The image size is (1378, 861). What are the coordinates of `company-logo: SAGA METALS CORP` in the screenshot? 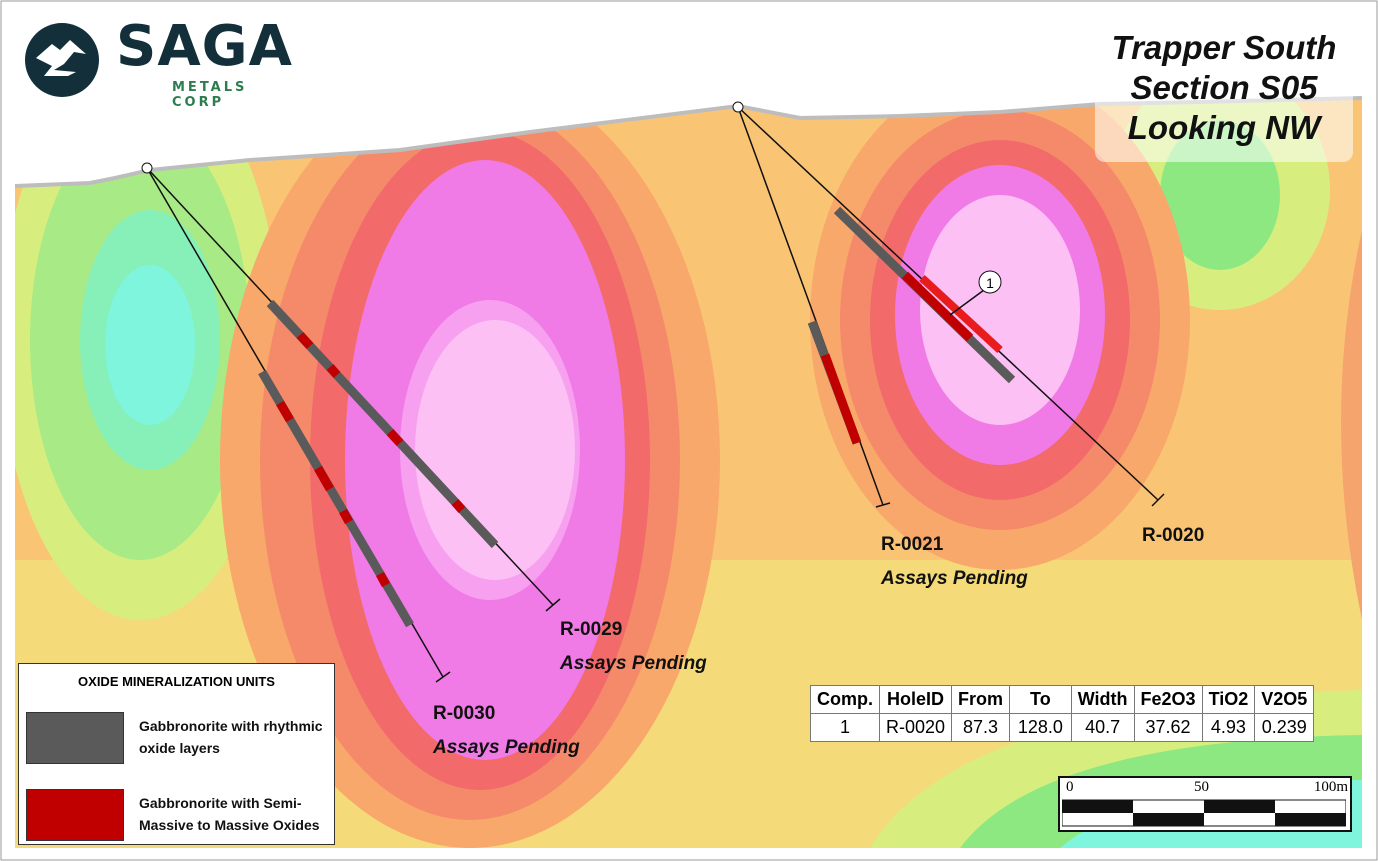 It's located at (164, 62).